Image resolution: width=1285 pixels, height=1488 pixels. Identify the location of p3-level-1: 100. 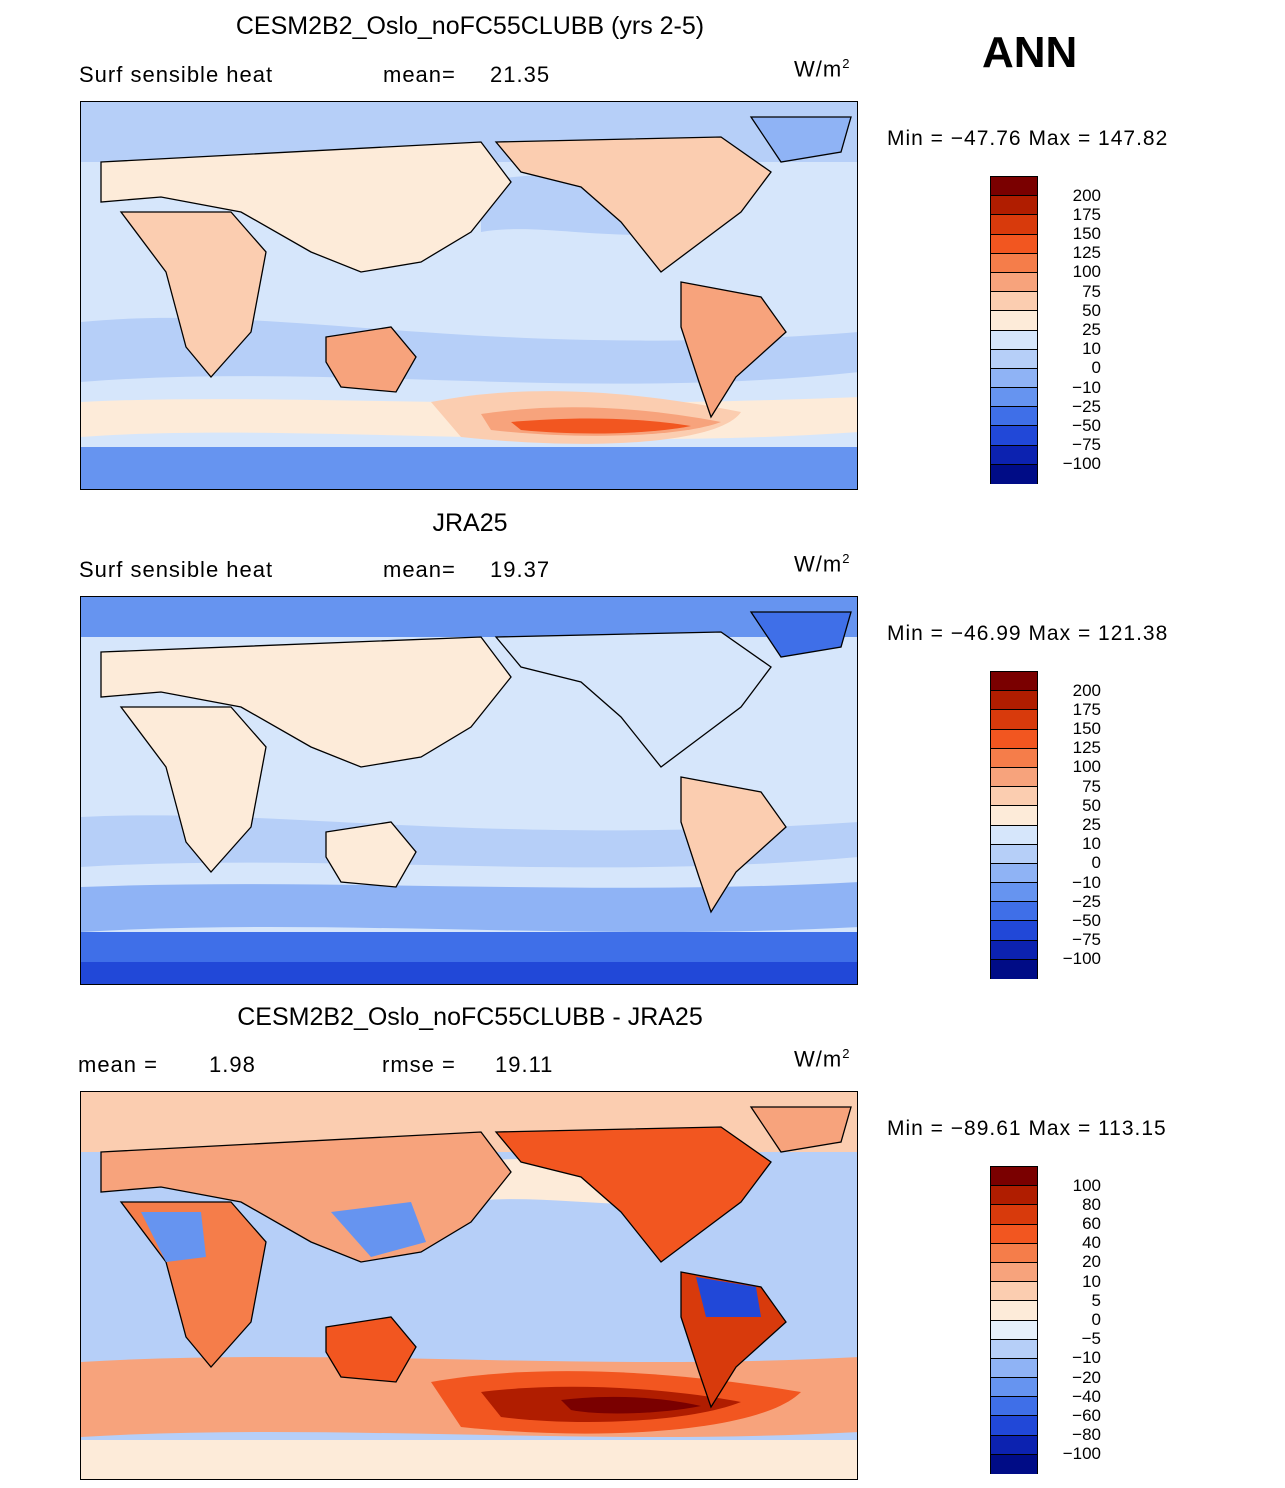
(1086, 1185).